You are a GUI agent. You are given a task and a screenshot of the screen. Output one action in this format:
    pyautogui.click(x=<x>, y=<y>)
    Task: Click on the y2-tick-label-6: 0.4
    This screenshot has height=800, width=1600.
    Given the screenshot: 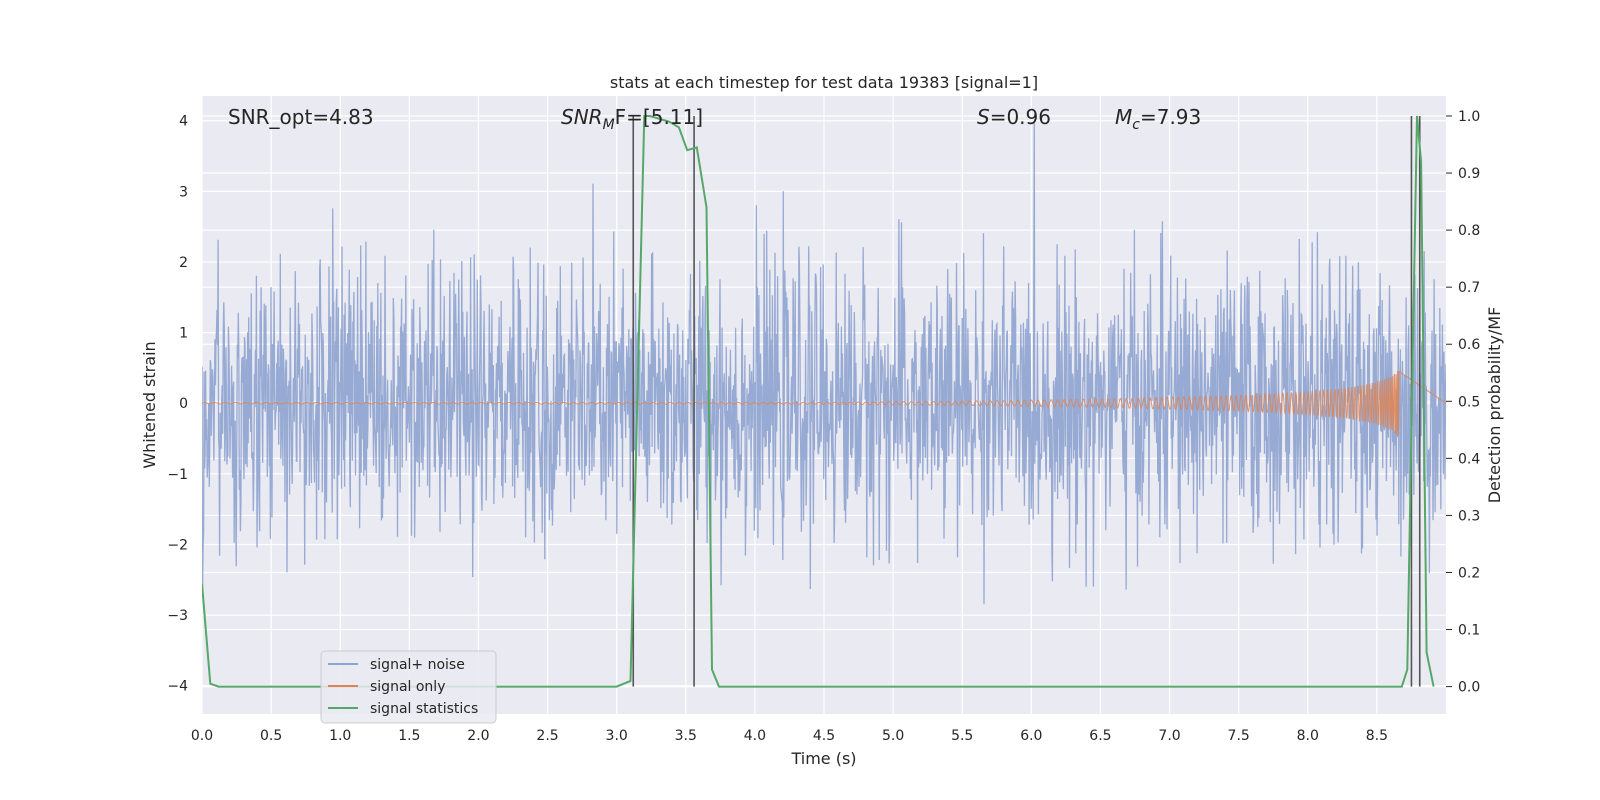 What is the action you would take?
    pyautogui.click(x=1469, y=459)
    